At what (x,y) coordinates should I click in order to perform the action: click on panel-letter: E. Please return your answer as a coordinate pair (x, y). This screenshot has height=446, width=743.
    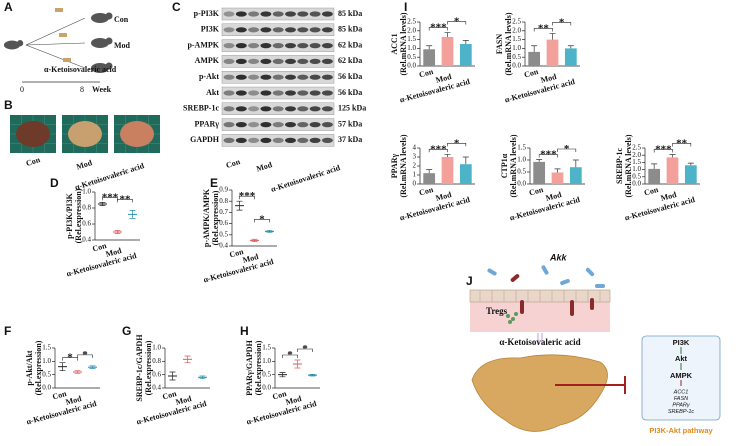
    Looking at the image, I should click on (214, 183).